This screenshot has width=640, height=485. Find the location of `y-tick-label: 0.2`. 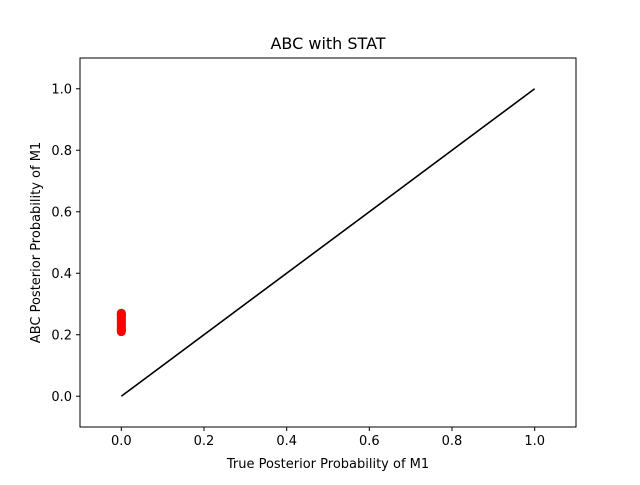

y-tick-label: 0.2 is located at coordinates (61, 335).